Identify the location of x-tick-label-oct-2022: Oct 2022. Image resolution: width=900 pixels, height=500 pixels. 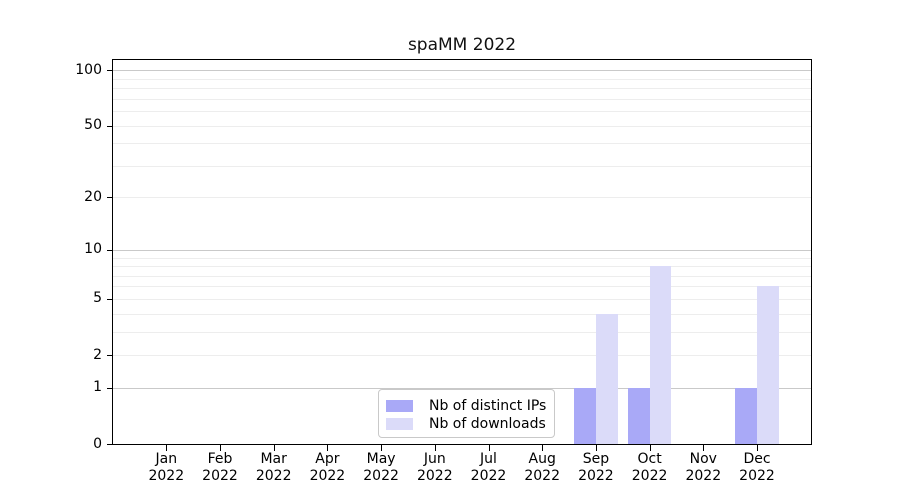
(650, 468).